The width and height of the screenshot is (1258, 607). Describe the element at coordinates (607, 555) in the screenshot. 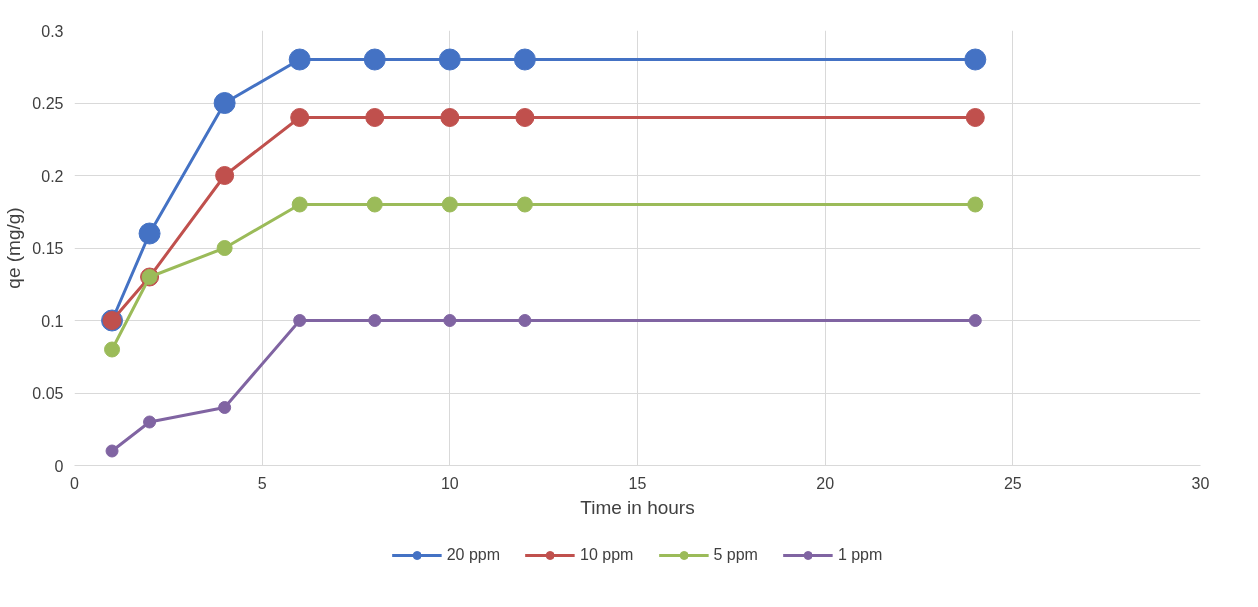

I see `legend-label: 10 ppm` at that location.